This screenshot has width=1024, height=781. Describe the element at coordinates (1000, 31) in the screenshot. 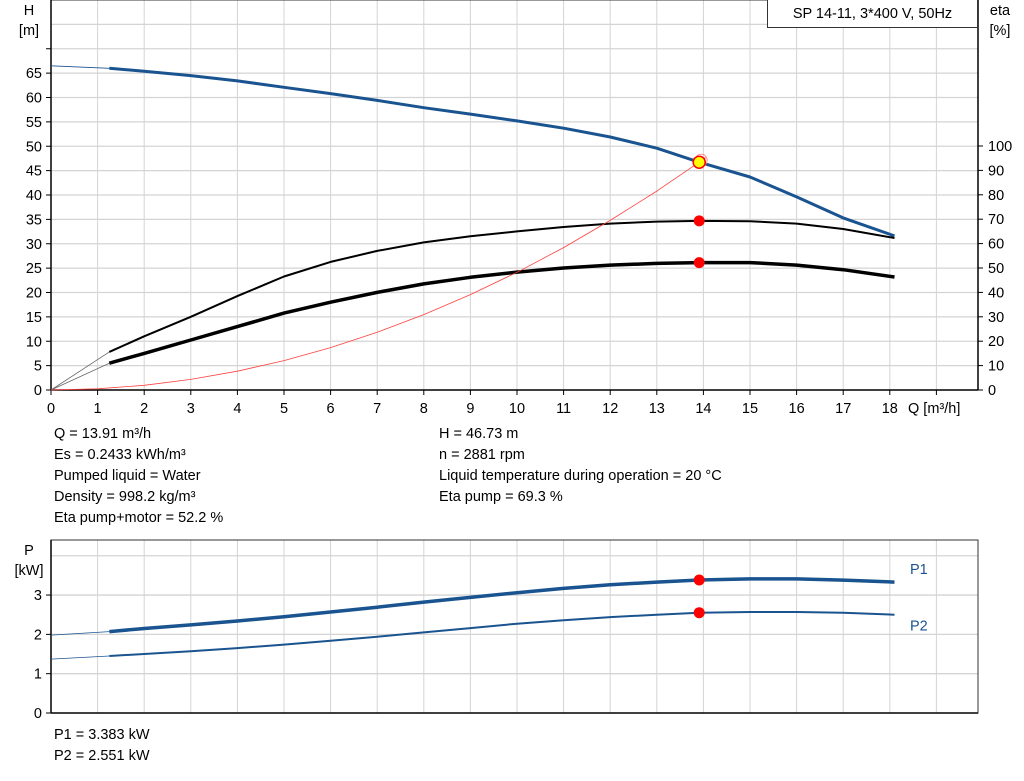

I see `y2-axis-label: [%]` at that location.